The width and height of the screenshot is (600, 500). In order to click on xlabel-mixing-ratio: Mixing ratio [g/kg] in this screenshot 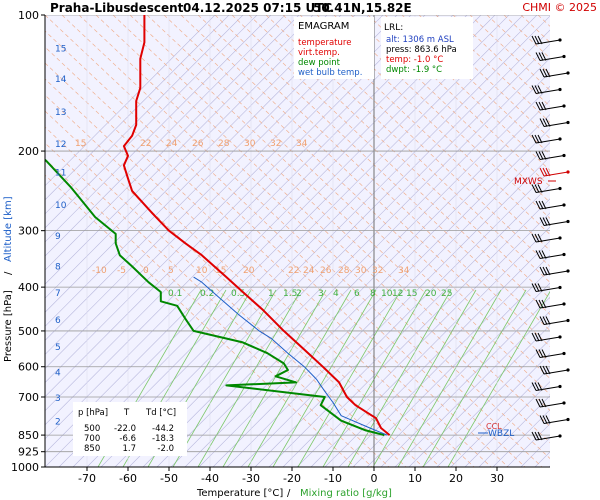, I will do `click(346, 493)`.